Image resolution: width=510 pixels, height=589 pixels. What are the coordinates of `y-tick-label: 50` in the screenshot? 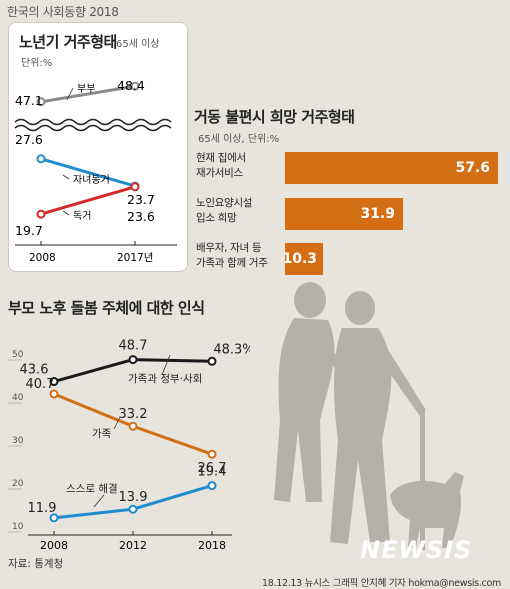 It's located at (18, 355).